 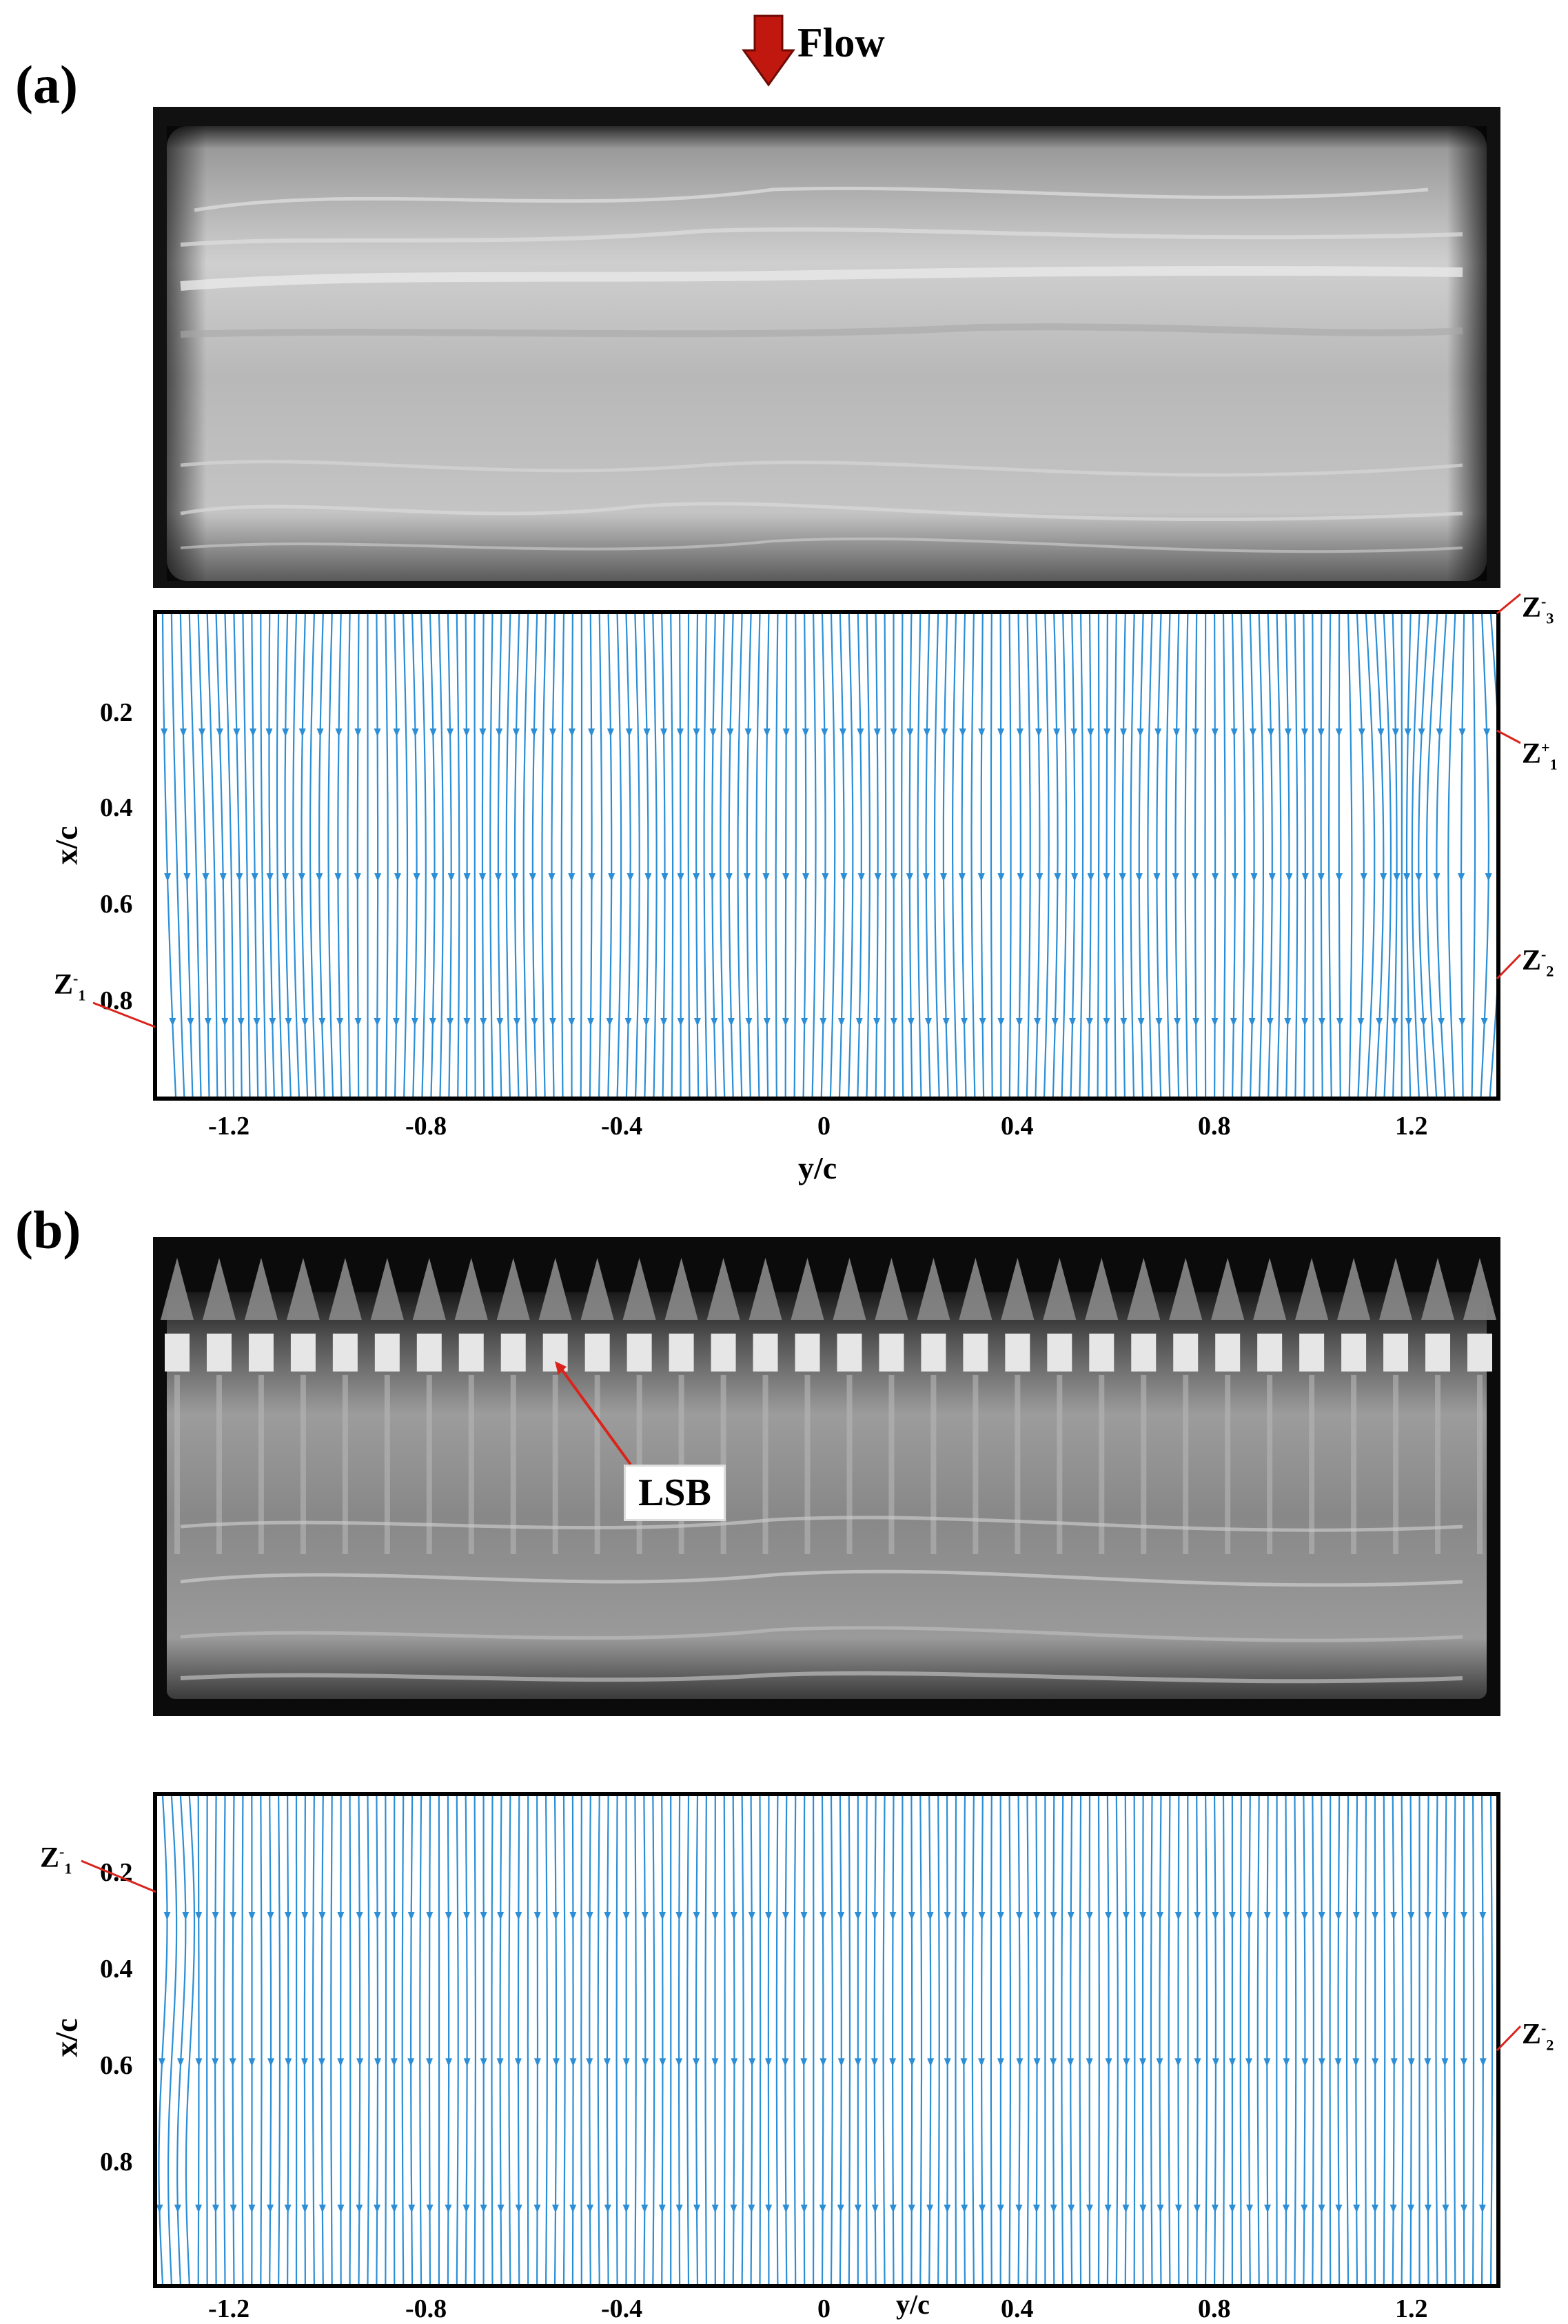 I want to click on annotation-z2-minus: Z-2, so click(x=1538, y=962).